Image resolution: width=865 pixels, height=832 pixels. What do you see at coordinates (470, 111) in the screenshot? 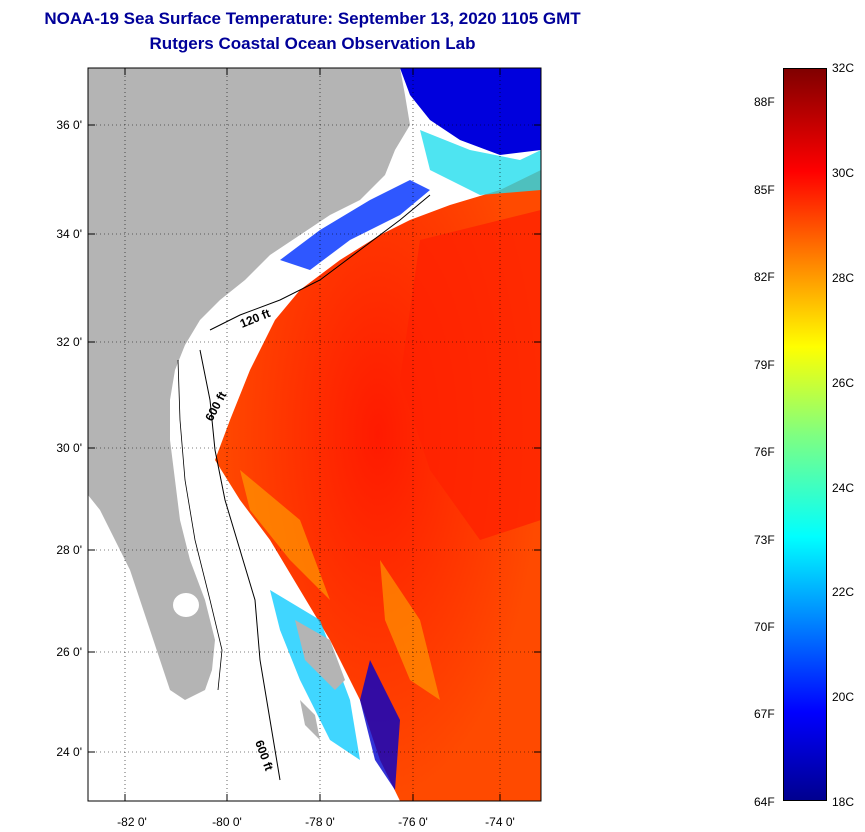
I see `cold-water-north` at bounding box center [470, 111].